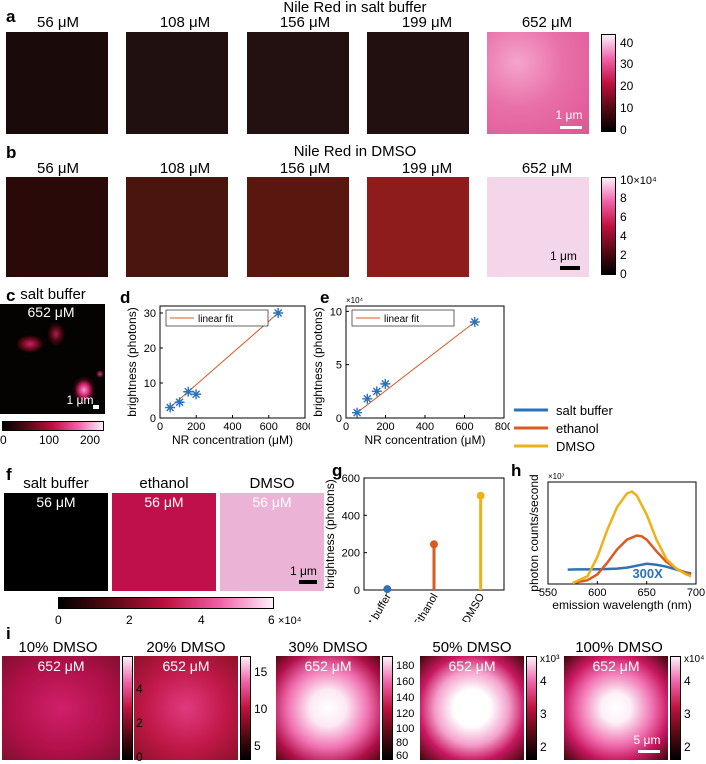 This screenshot has height=764, width=706. I want to click on y-tick-label: 30, so click(150, 314).